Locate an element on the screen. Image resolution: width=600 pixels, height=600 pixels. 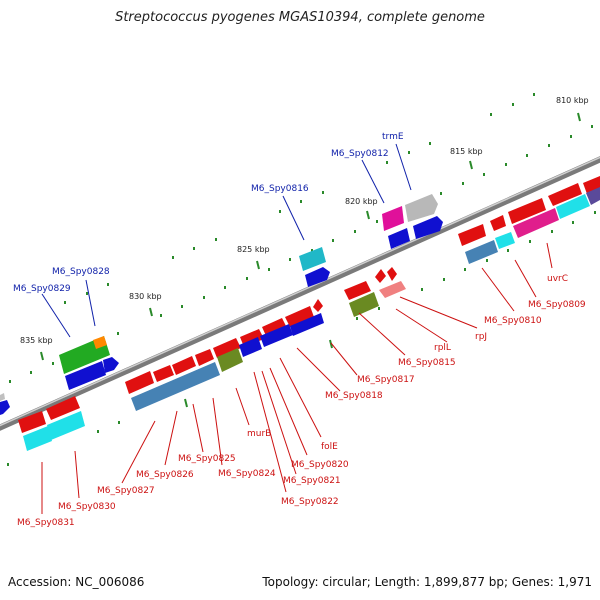
gene-trmE-b is located at coordinates (428, 227).